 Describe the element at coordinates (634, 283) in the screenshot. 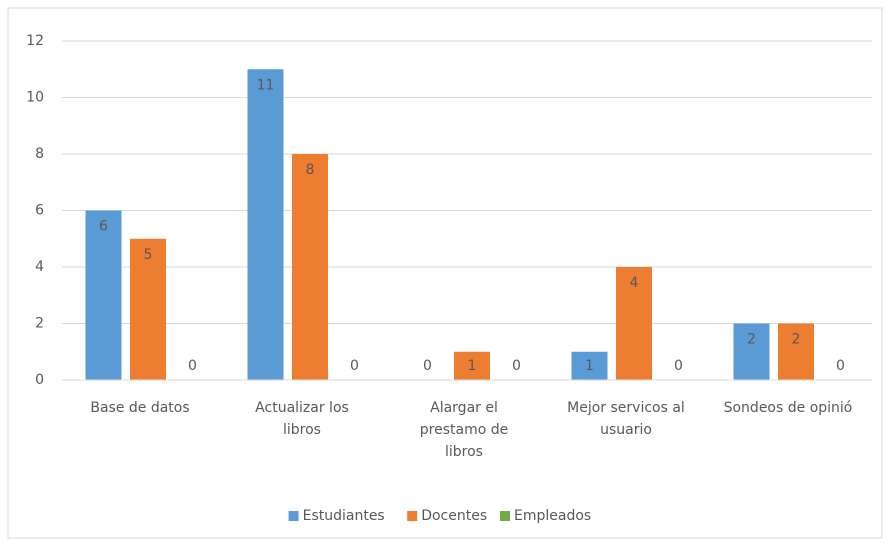

I see `data-label: 4` at that location.